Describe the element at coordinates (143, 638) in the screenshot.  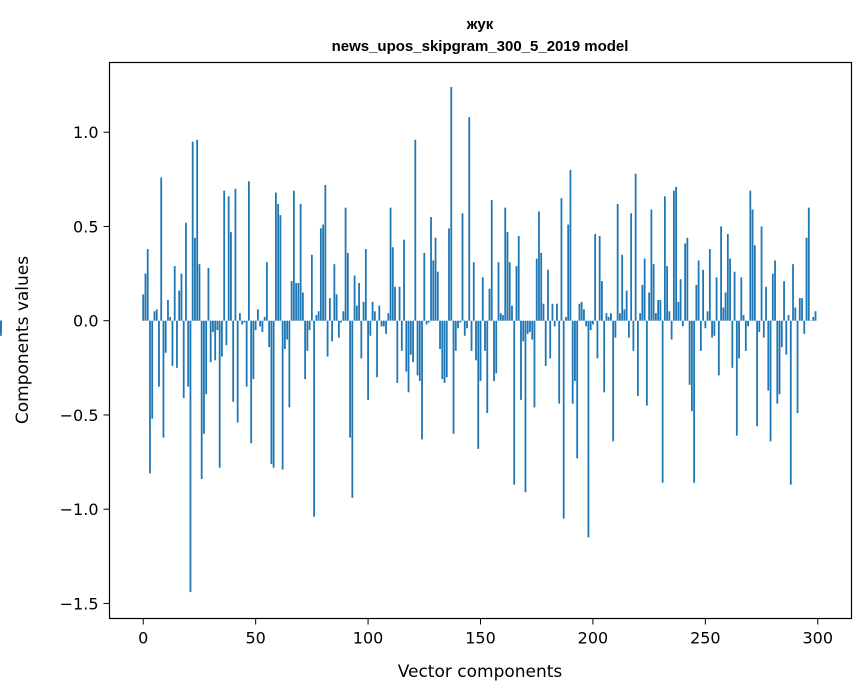
I see `x-tick-label: 0` at that location.